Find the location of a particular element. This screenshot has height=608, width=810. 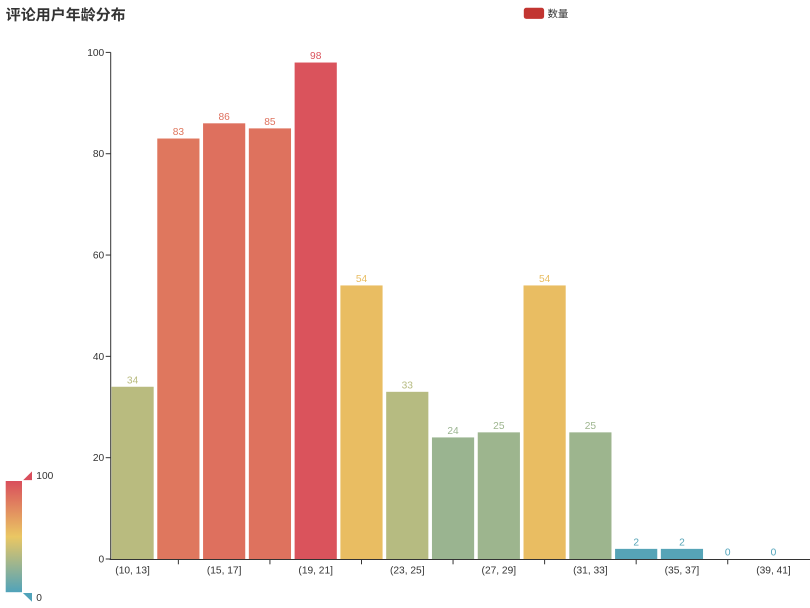

svg-text: 85 is located at coordinates (270, 122).